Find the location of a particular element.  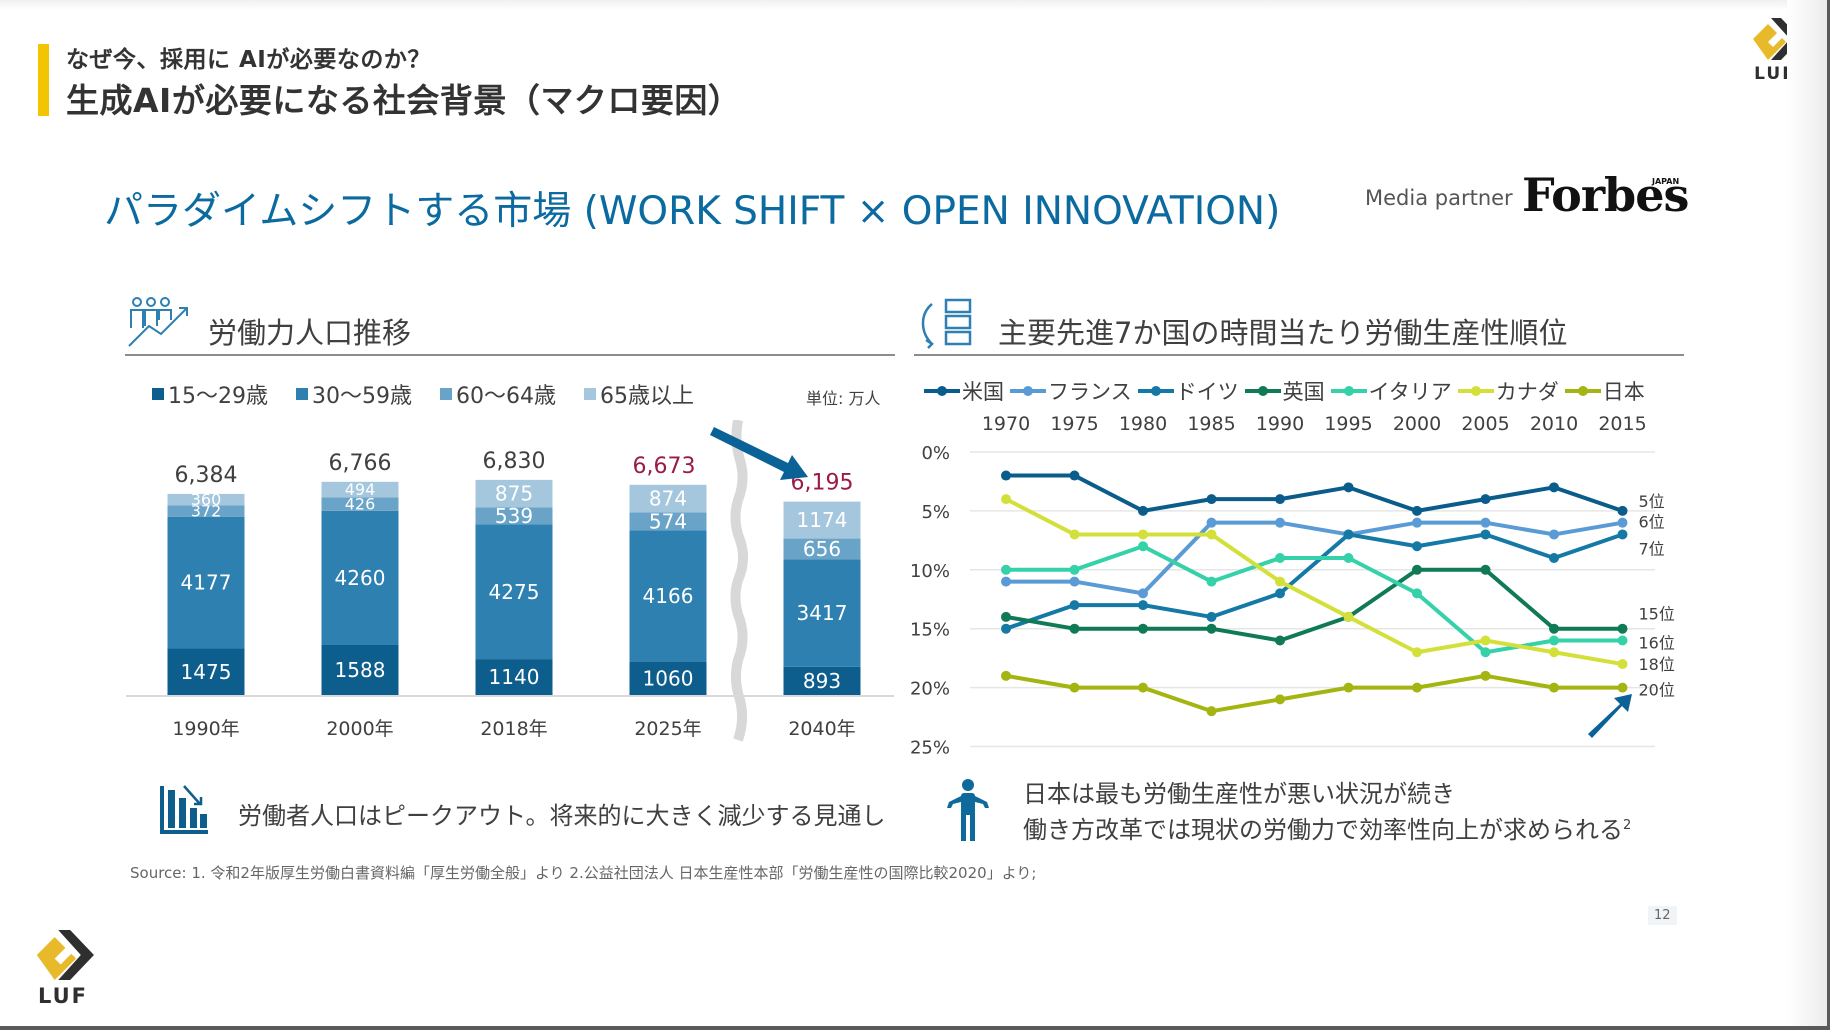

bar-value-label: 874 is located at coordinates (668, 499).